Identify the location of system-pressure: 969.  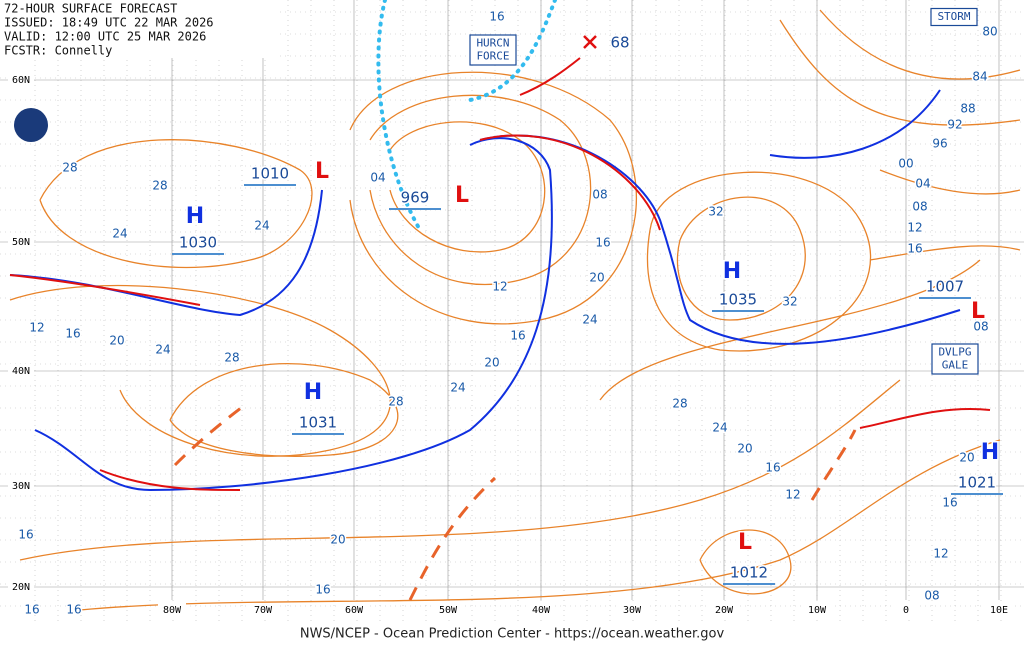
(415, 198).